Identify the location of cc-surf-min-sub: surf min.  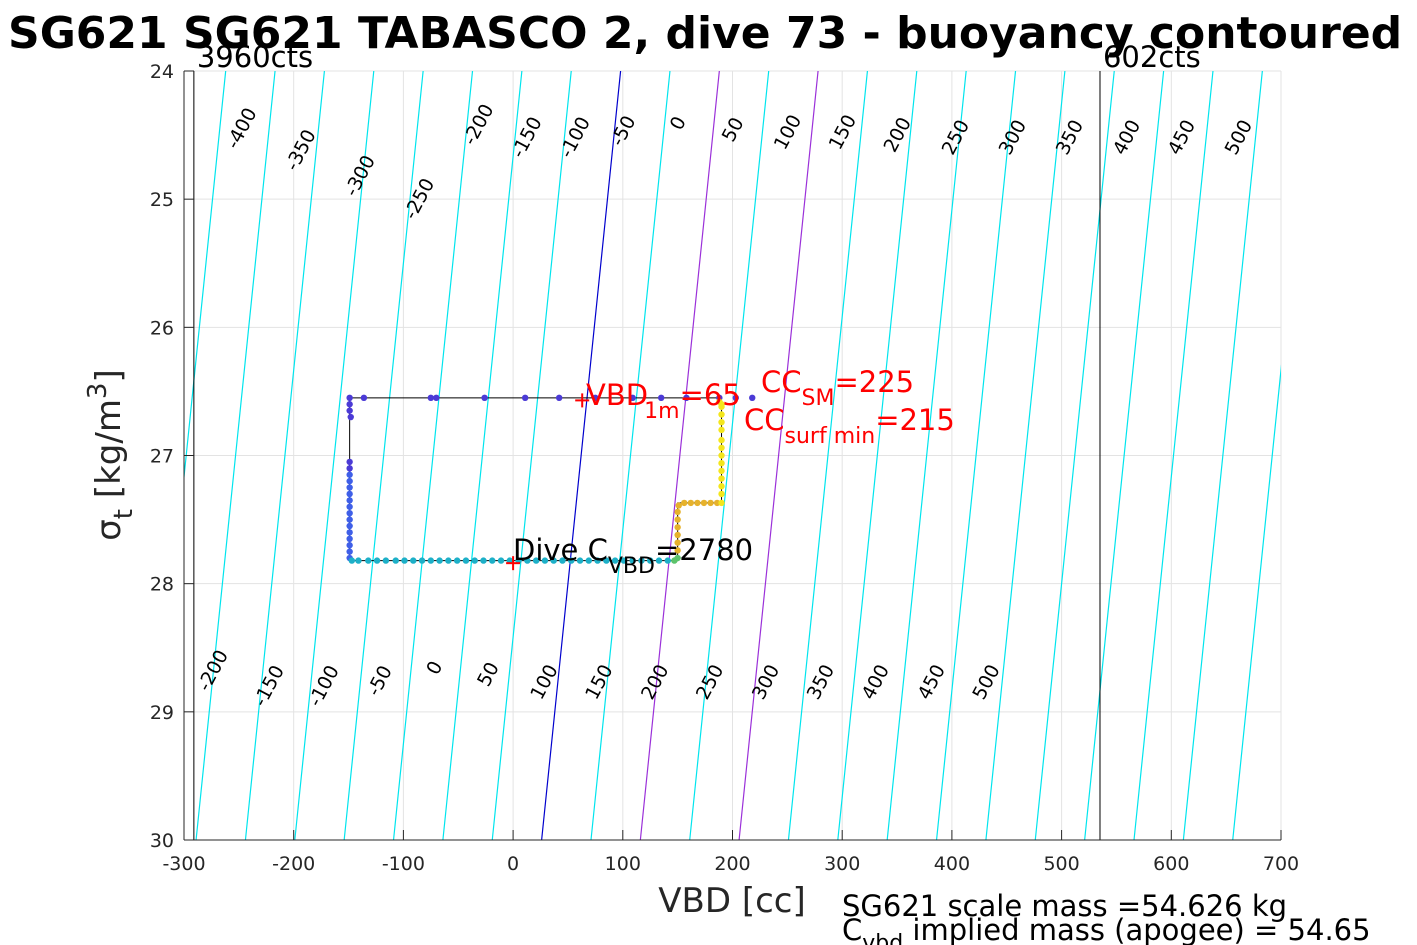
(830, 436).